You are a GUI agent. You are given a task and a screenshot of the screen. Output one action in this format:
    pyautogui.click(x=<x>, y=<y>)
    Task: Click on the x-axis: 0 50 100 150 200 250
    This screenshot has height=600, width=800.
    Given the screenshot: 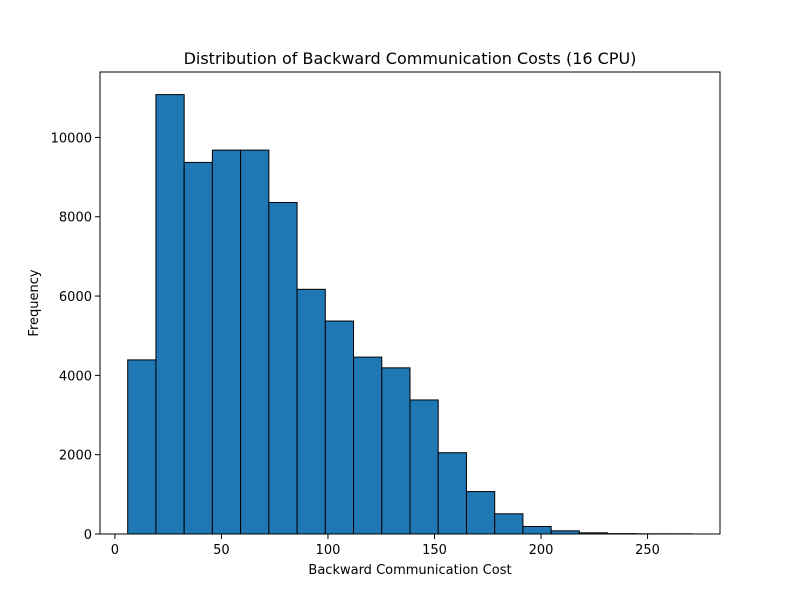 What is the action you would take?
    pyautogui.click(x=385, y=546)
    